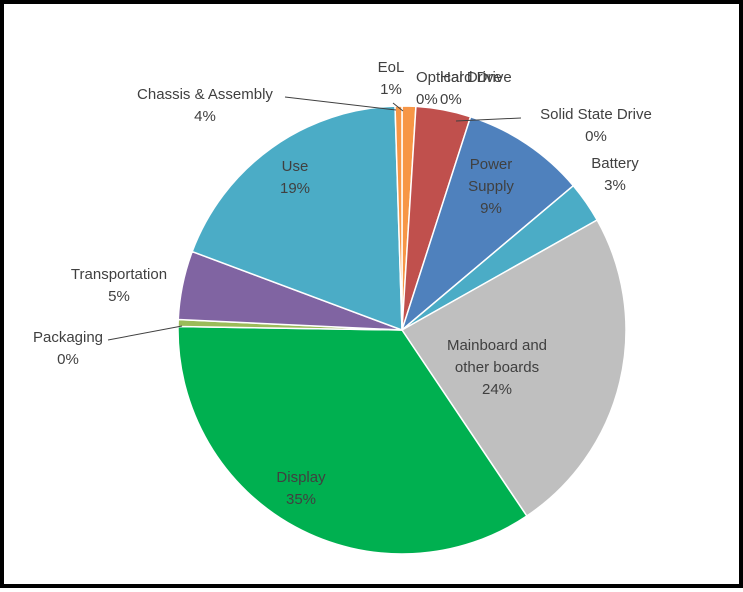 The width and height of the screenshot is (743, 592). Describe the element at coordinates (497, 367) in the screenshot. I see `slice-label-mainboard-and-other-boards: Mainboard and other boards 24%` at that location.